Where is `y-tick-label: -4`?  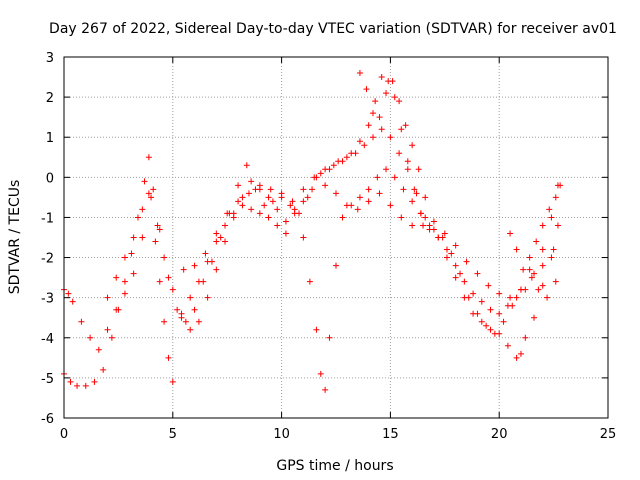 y-tick-label: -4 is located at coordinates (47, 339).